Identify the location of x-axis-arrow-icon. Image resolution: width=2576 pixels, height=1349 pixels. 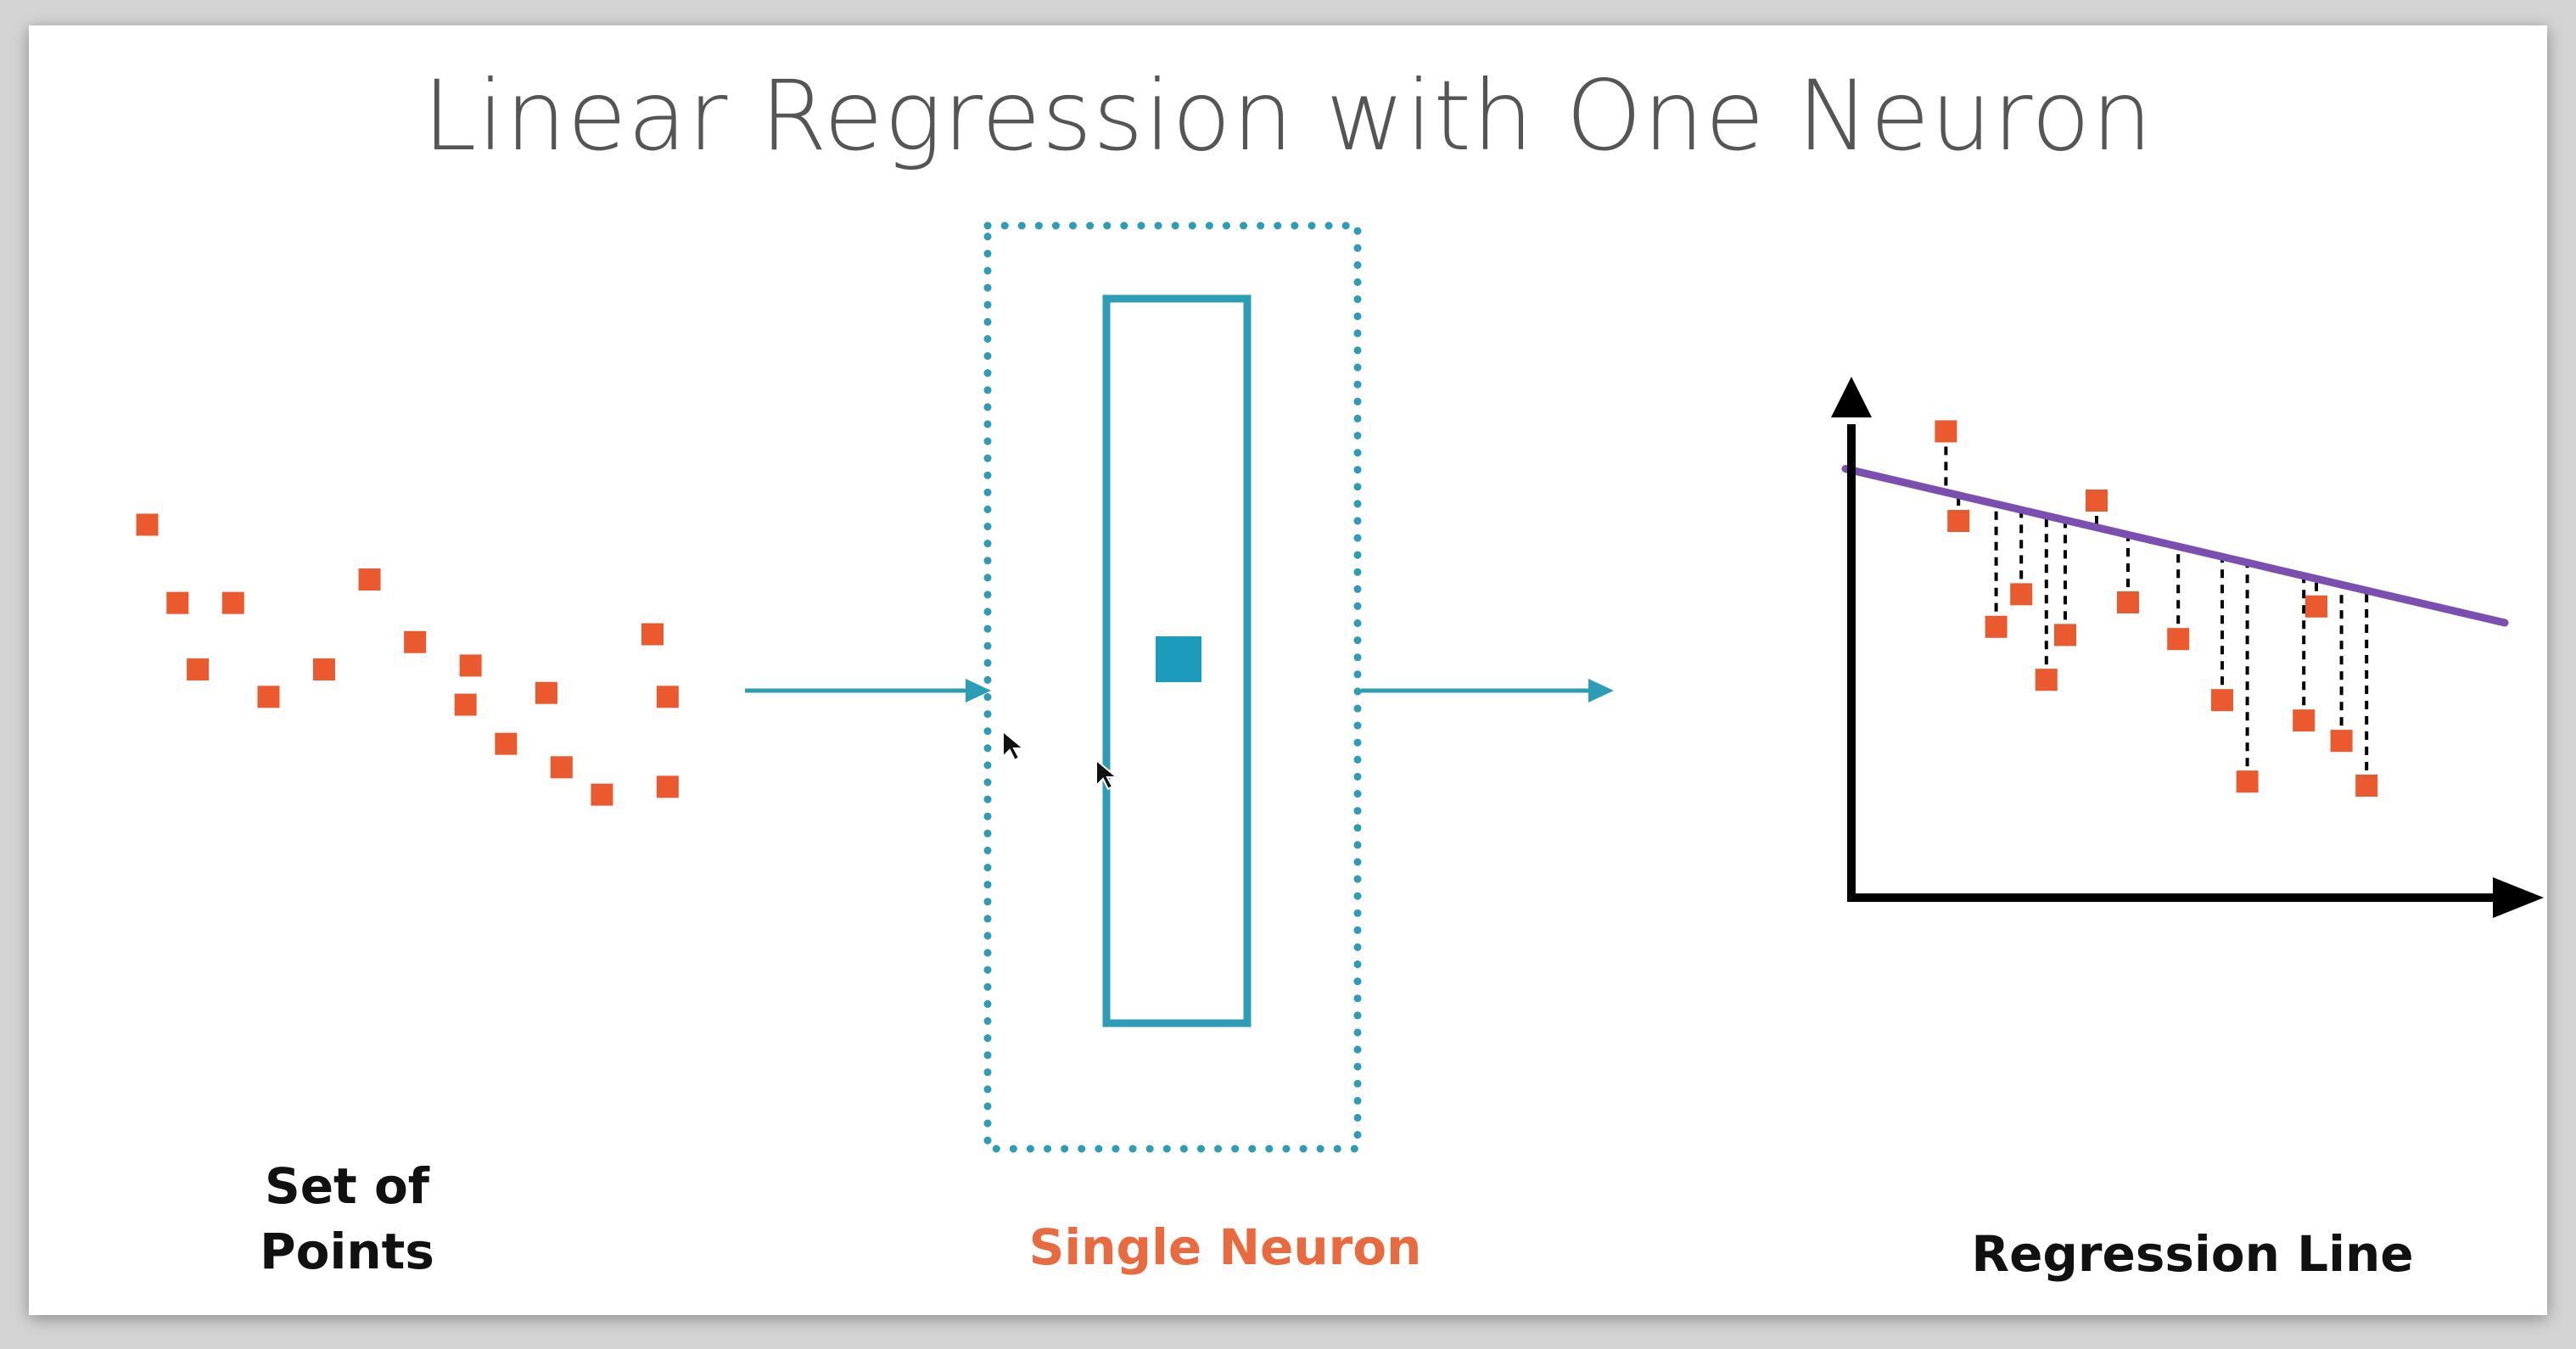
(2519, 898).